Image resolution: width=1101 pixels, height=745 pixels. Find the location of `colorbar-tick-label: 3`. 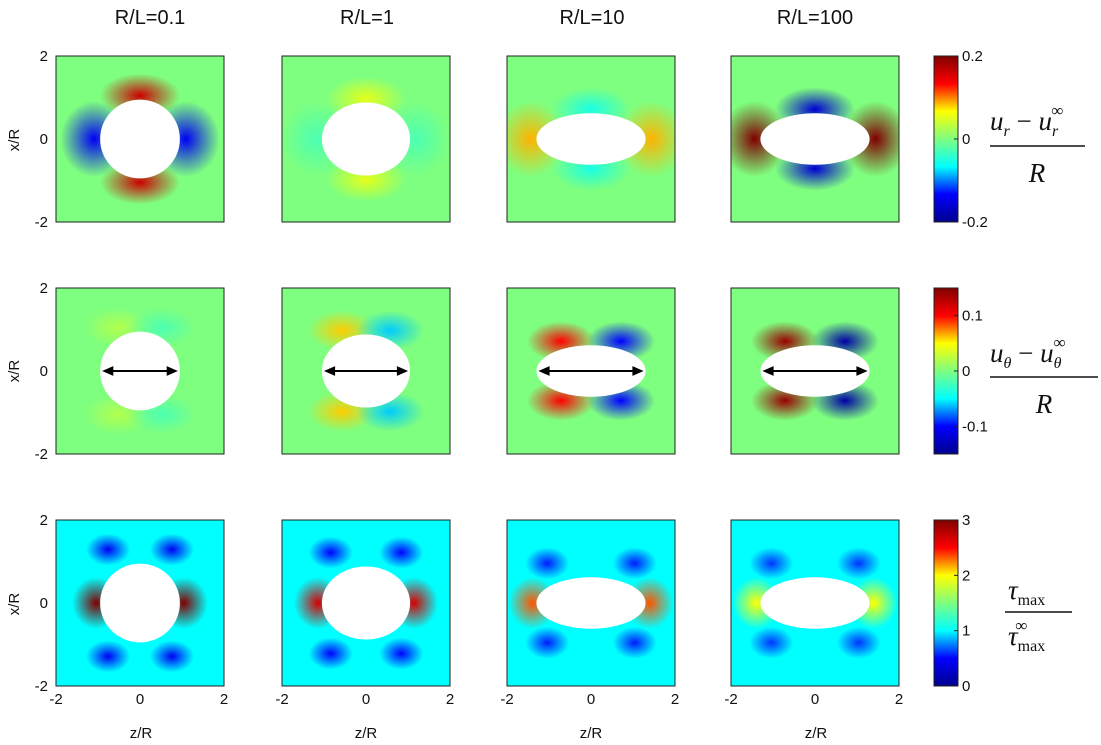

colorbar-tick-label: 3 is located at coordinates (966, 520).